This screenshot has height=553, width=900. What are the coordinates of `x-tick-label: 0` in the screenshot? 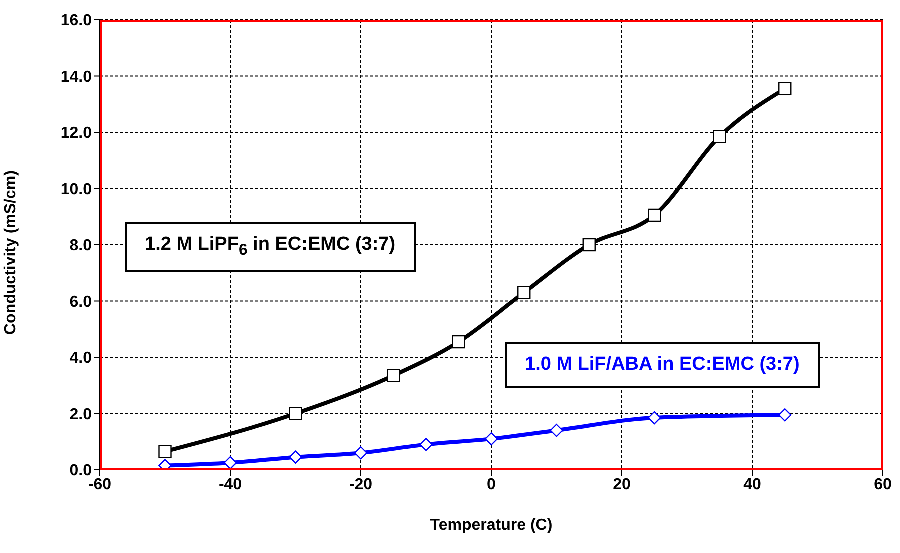 It's located at (491, 485).